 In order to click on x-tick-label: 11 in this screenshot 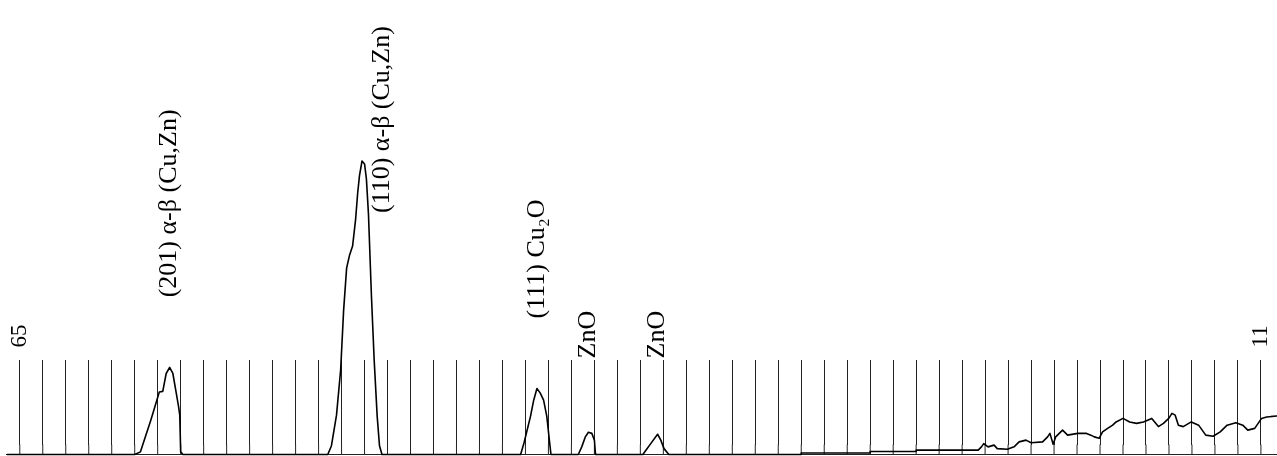, I will do `click(1259, 336)`.